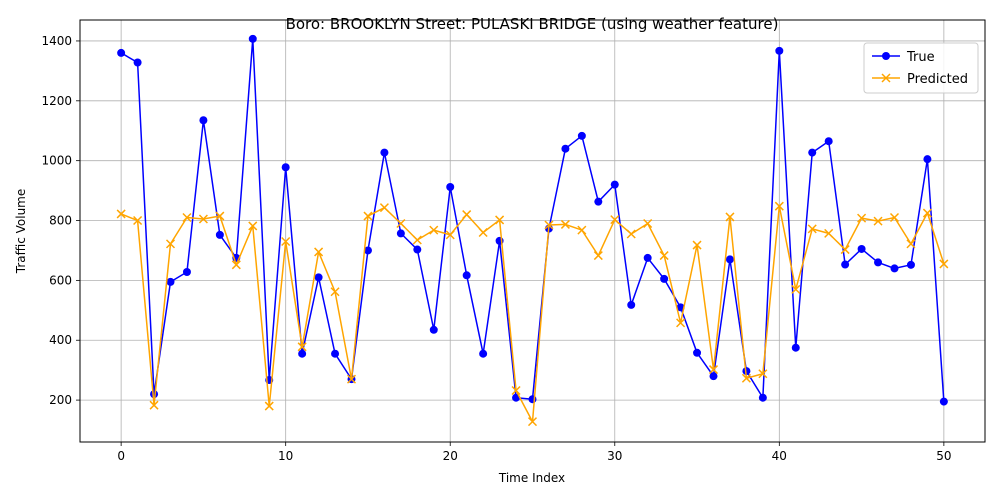 The height and width of the screenshot is (500, 1000). Describe the element at coordinates (60, 340) in the screenshot. I see `y-tick-label: 400` at that location.